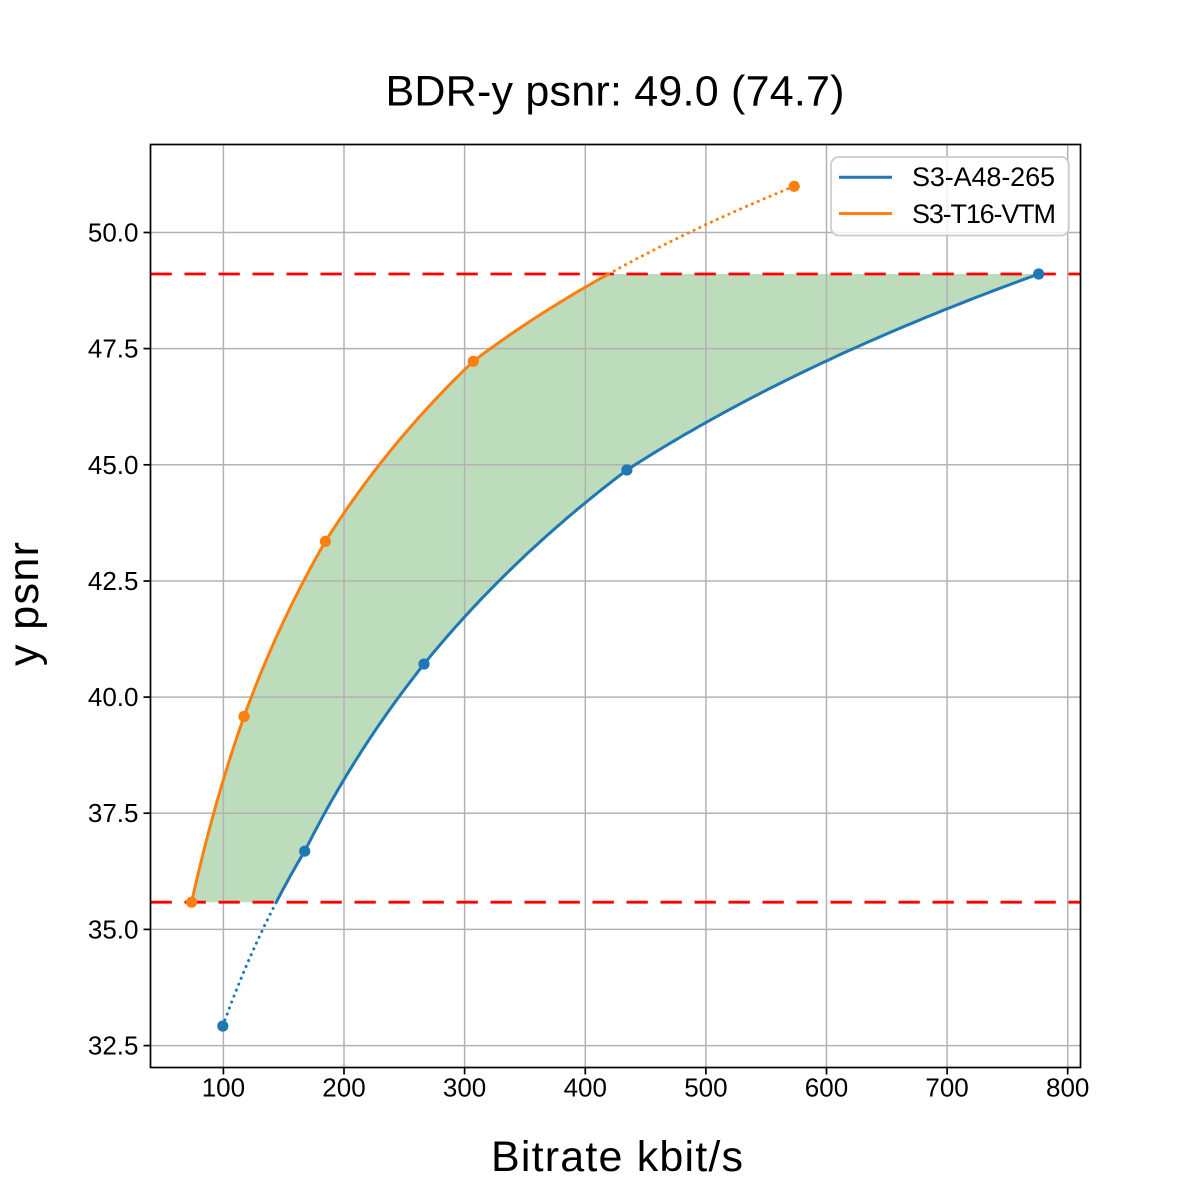  Describe the element at coordinates (617, 1157) in the screenshot. I see `svg-text: Bitrate kbit/s` at that location.